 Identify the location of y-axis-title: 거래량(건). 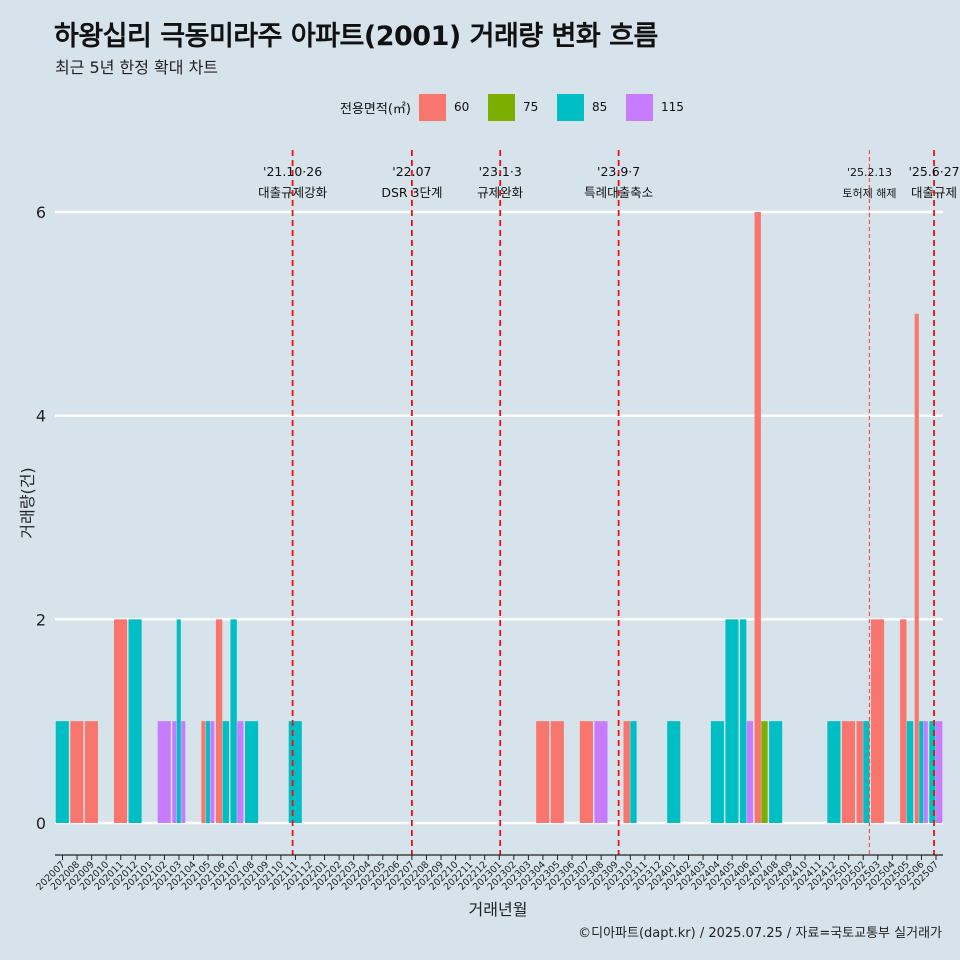
(27, 502).